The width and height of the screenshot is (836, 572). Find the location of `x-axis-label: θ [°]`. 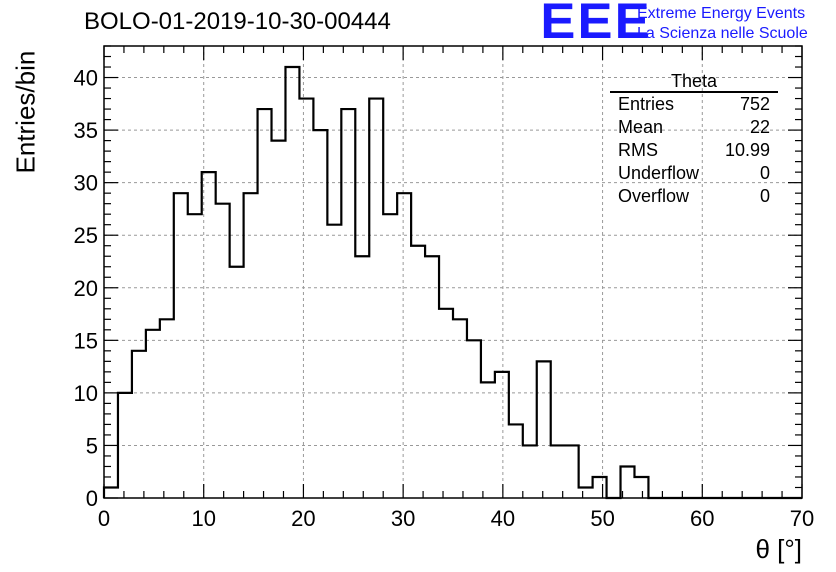

x-axis-label: θ [°] is located at coordinates (778, 549).